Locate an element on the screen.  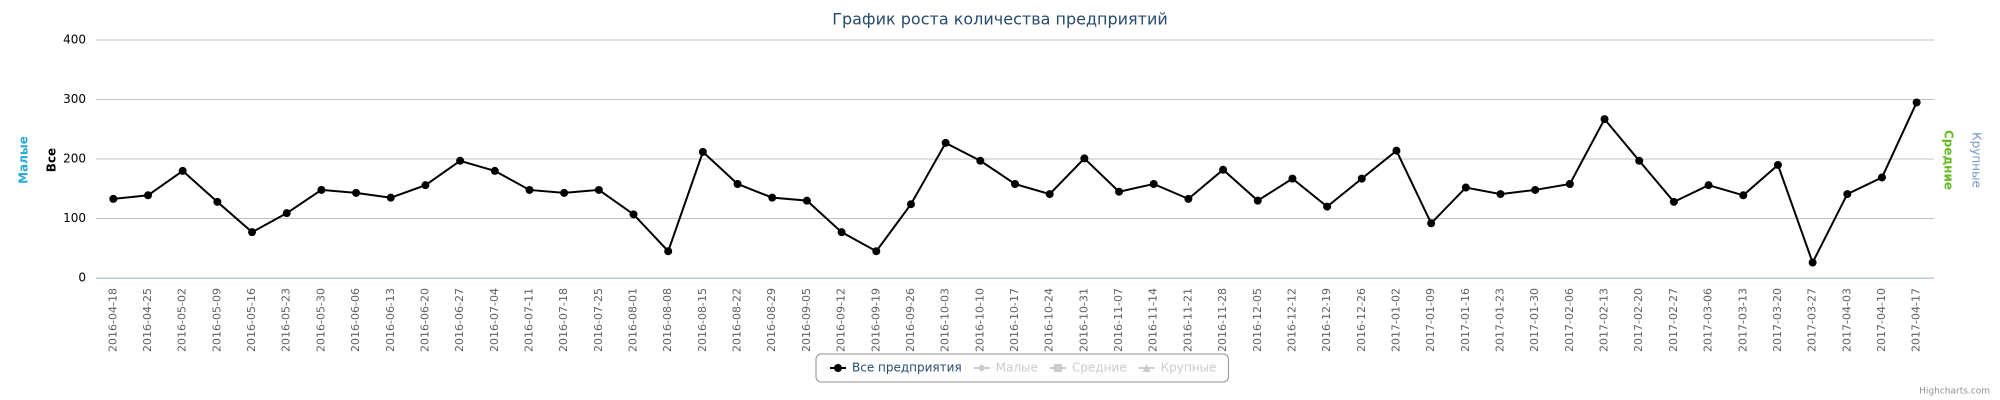
x-tick-label: 2016-10-17 is located at coordinates (1014, 320).